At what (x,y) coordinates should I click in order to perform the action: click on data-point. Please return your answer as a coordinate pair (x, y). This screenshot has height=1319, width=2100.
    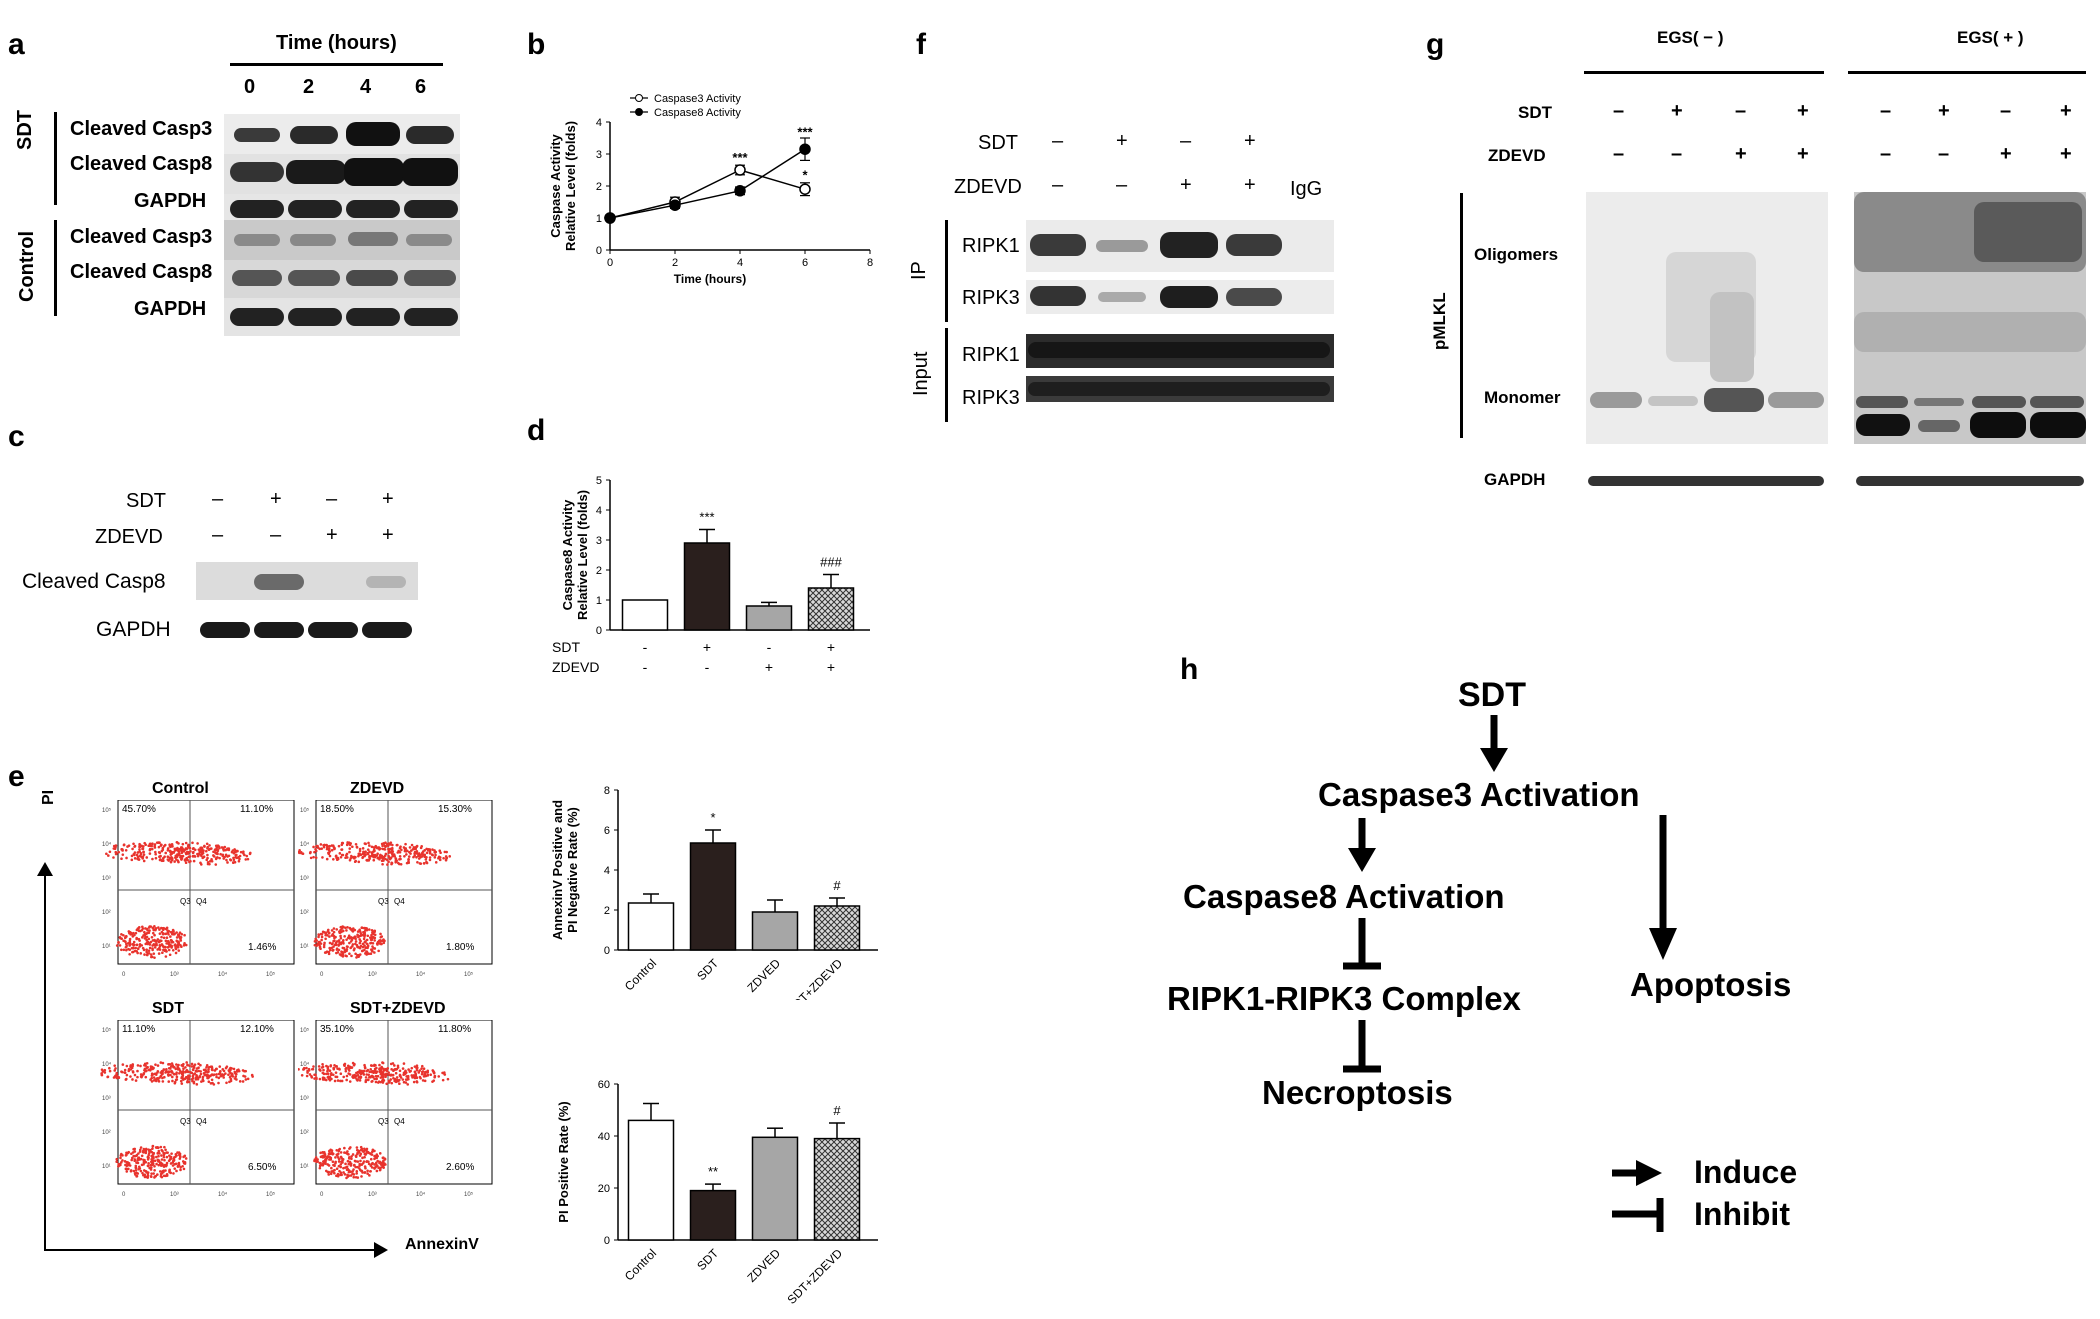
    Looking at the image, I should click on (740, 170).